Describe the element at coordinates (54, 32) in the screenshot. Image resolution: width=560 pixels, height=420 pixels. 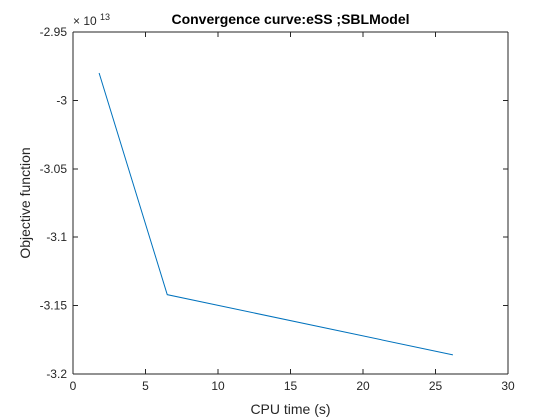
I see `y-tick-label: -2.95` at that location.